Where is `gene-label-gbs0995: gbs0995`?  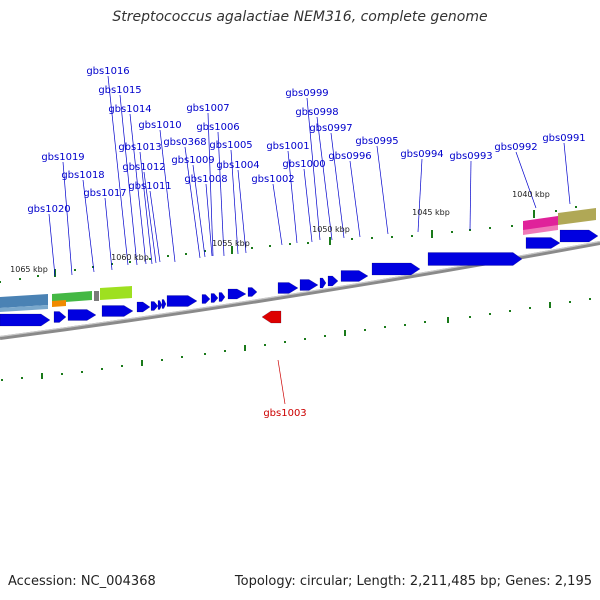 gene-label-gbs0995: gbs0995 is located at coordinates (376, 141).